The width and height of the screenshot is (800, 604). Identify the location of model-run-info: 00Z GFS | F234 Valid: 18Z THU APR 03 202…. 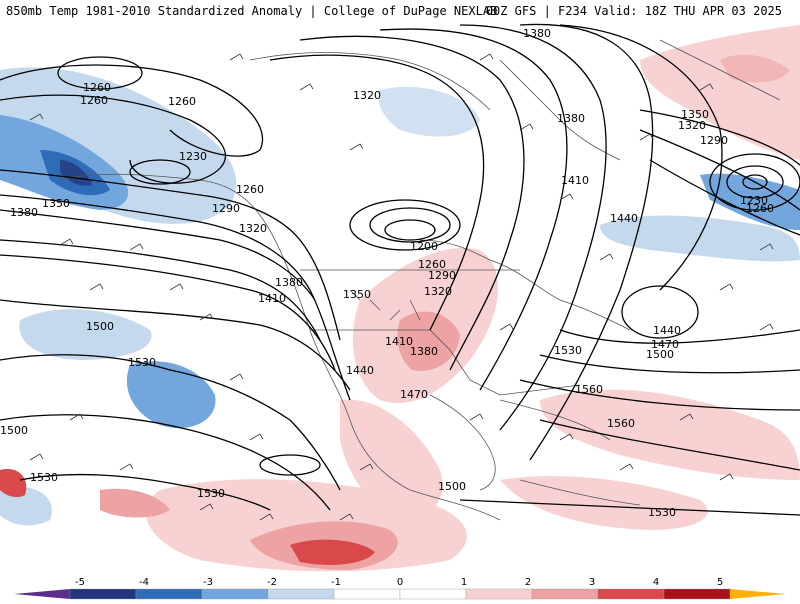
(633, 11).